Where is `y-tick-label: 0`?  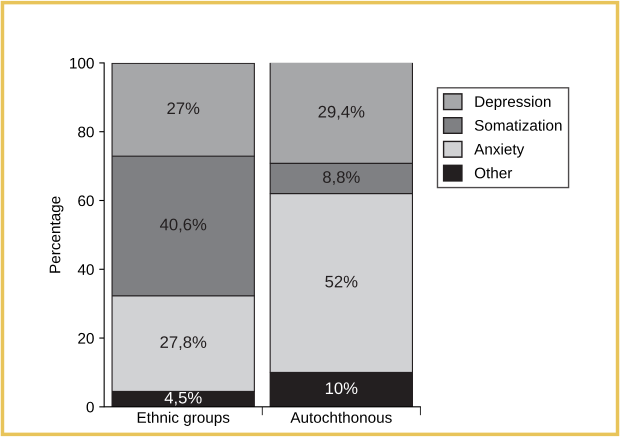
y-tick-label: 0 is located at coordinates (90, 407).